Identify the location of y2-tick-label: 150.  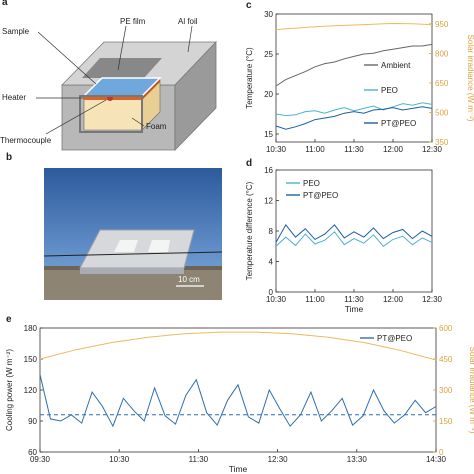
(446, 421).